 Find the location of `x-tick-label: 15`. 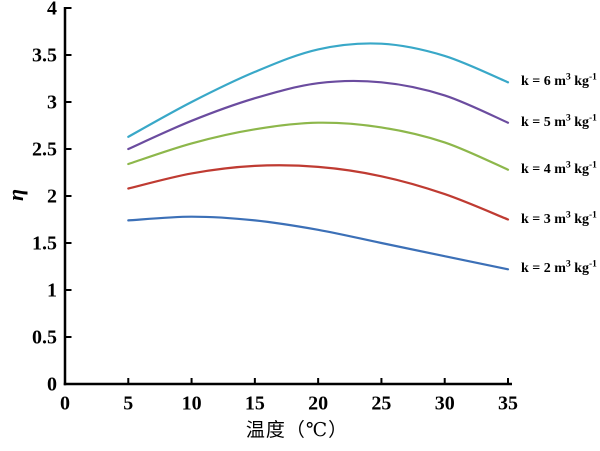

x-tick-label: 15 is located at coordinates (255, 404).